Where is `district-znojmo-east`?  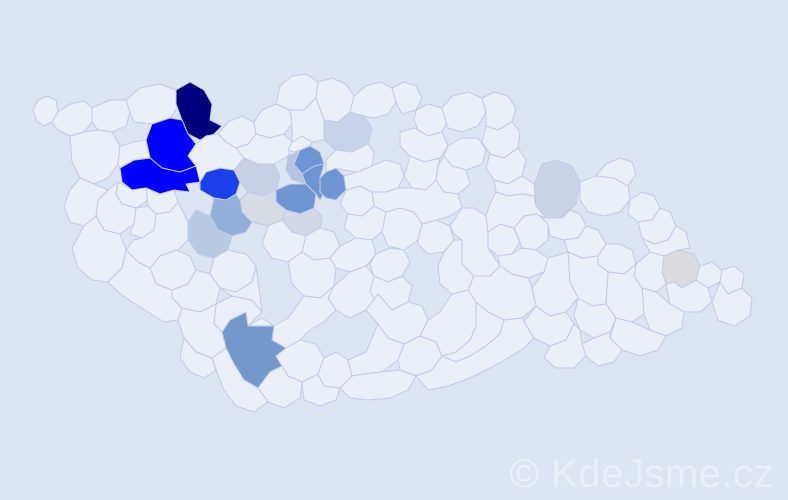
district-znojmo-east is located at coordinates (448, 323).